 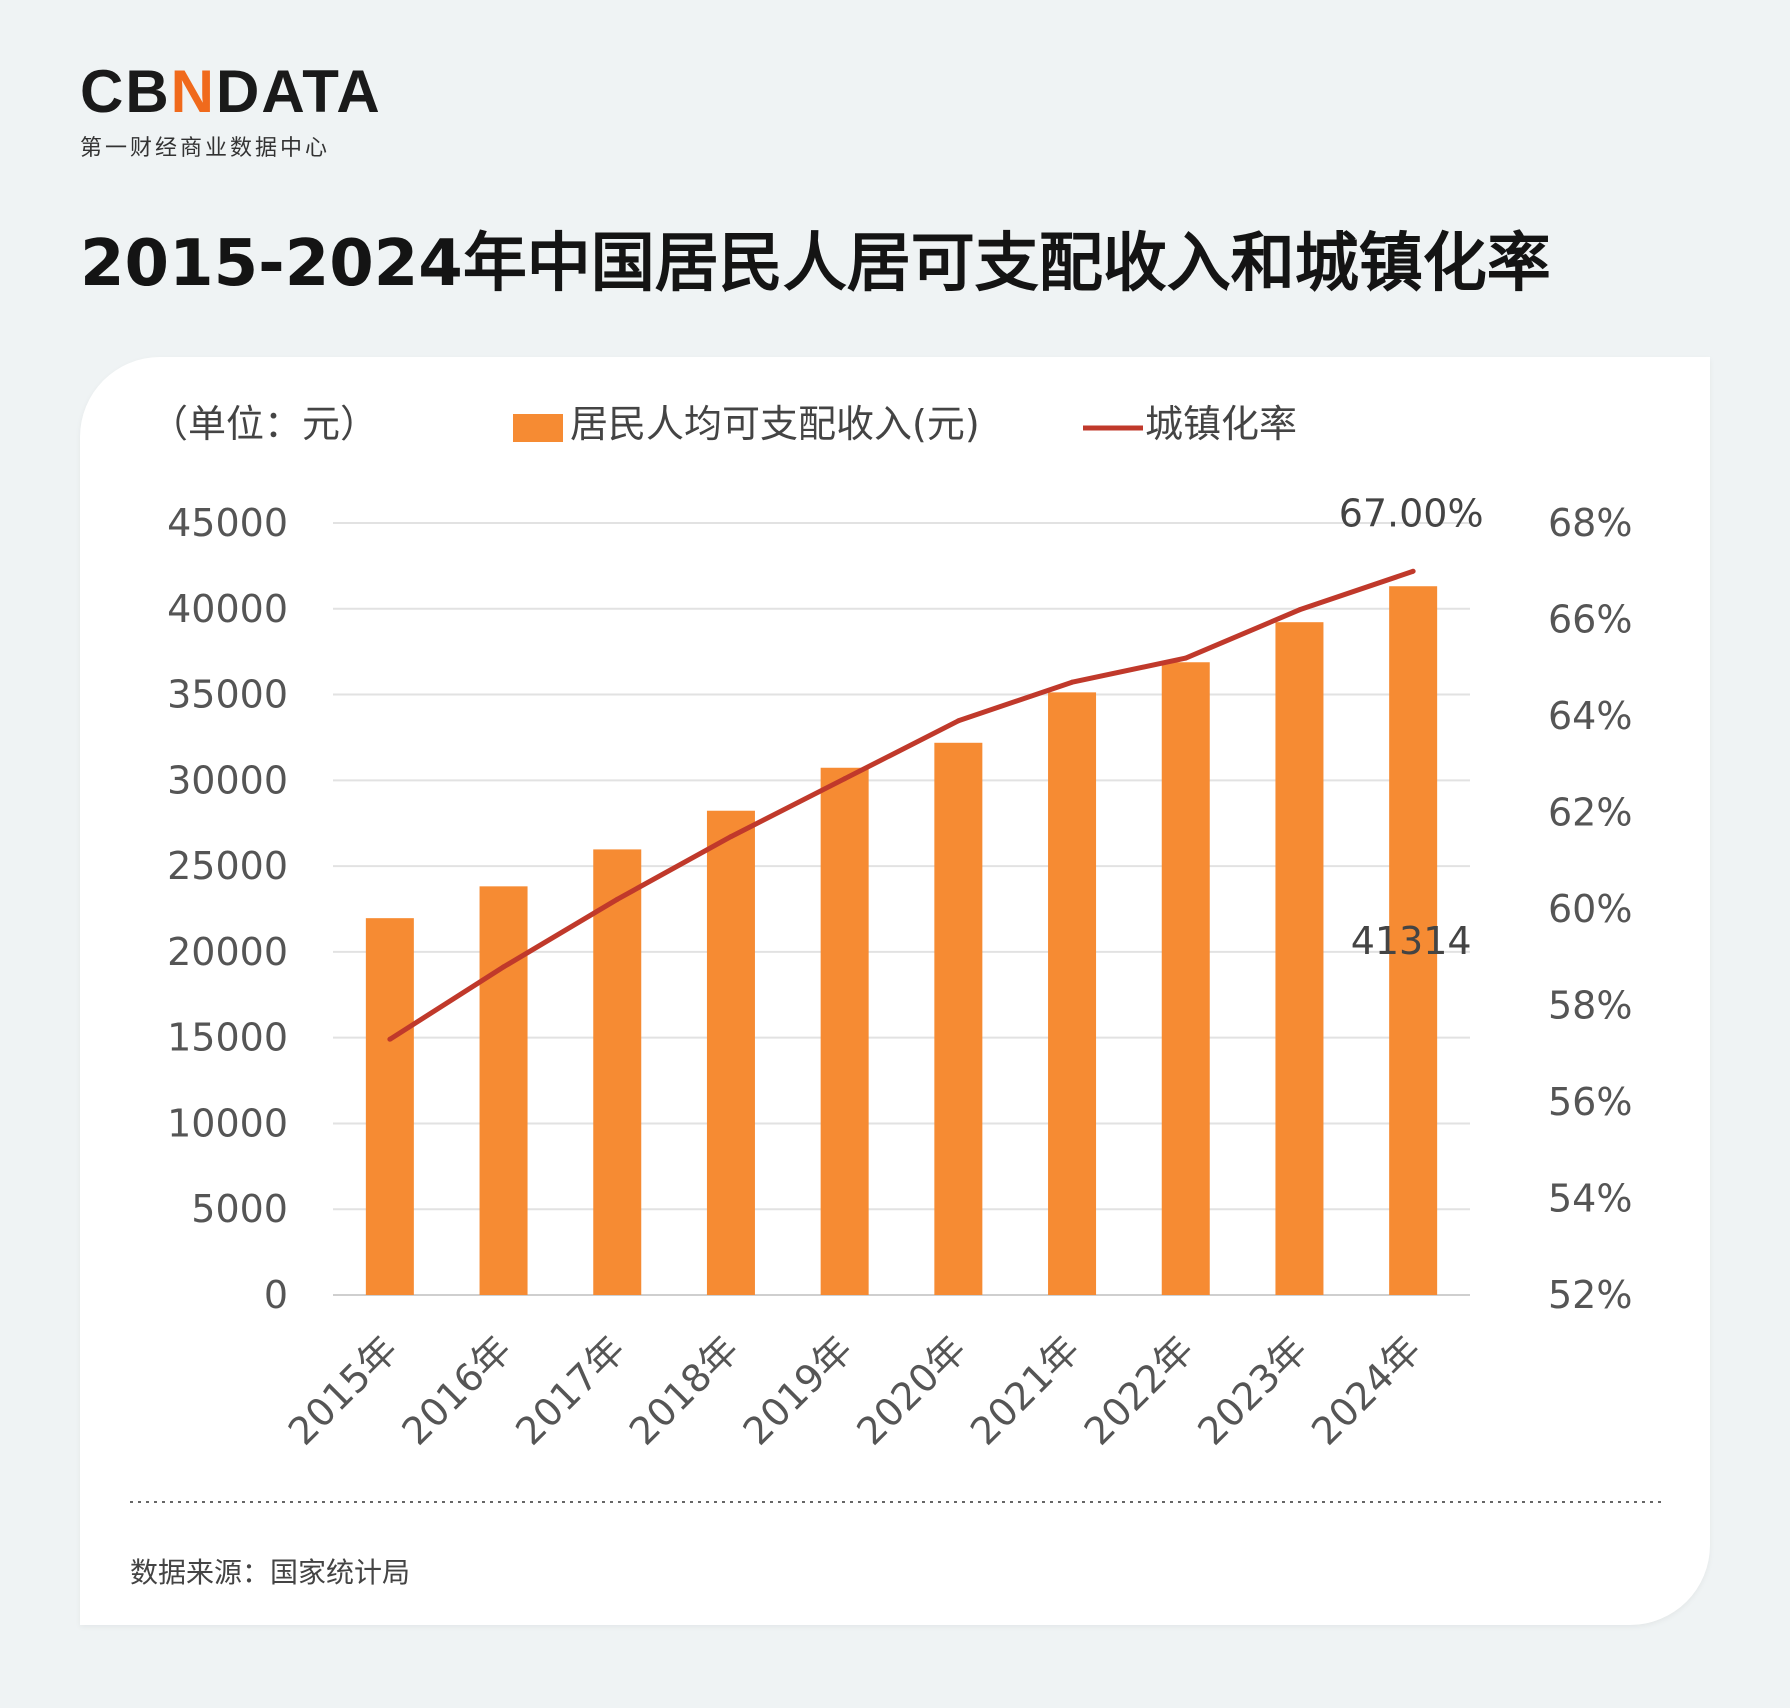 What do you see at coordinates (775, 424) in the screenshot?
I see `legend-label-bar: 居民人均可支配收入(元)` at bounding box center [775, 424].